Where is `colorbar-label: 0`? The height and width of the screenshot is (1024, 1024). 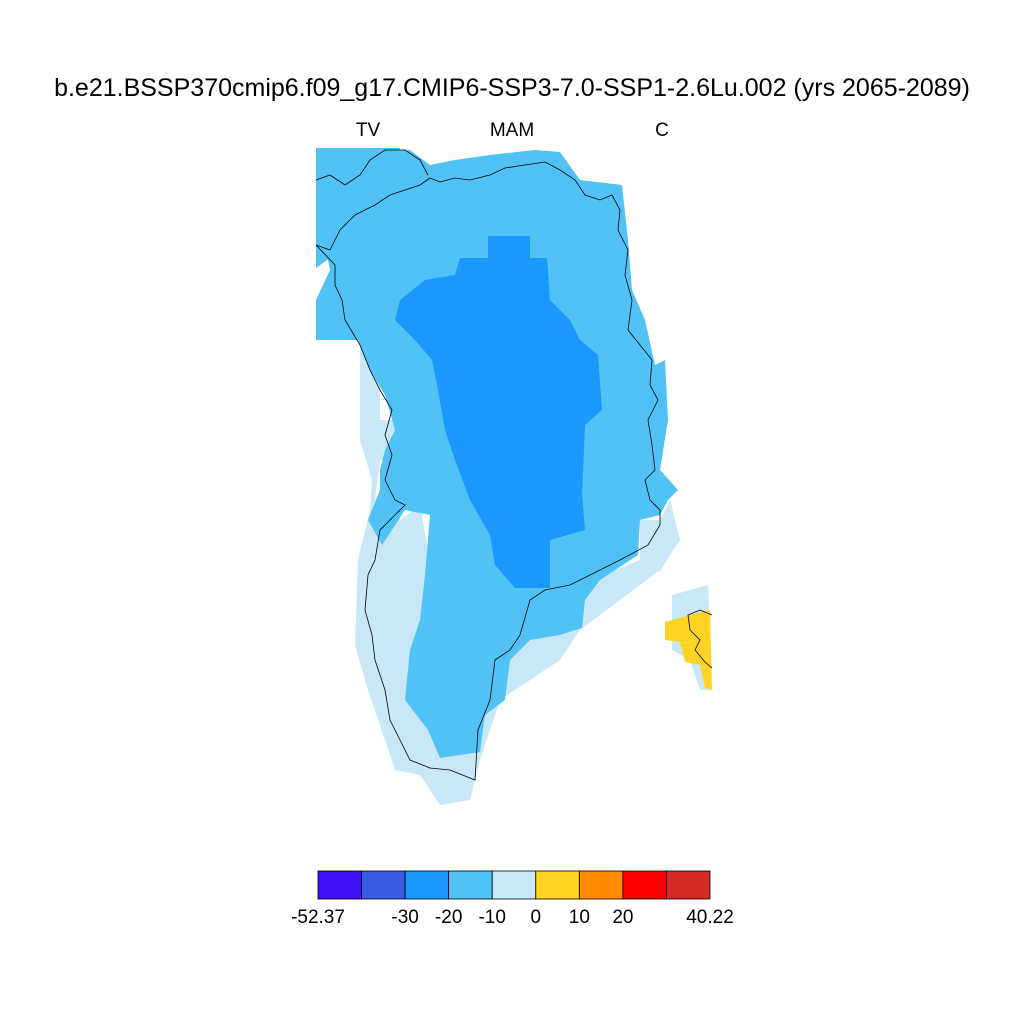
colorbar-label: 0 is located at coordinates (535, 917).